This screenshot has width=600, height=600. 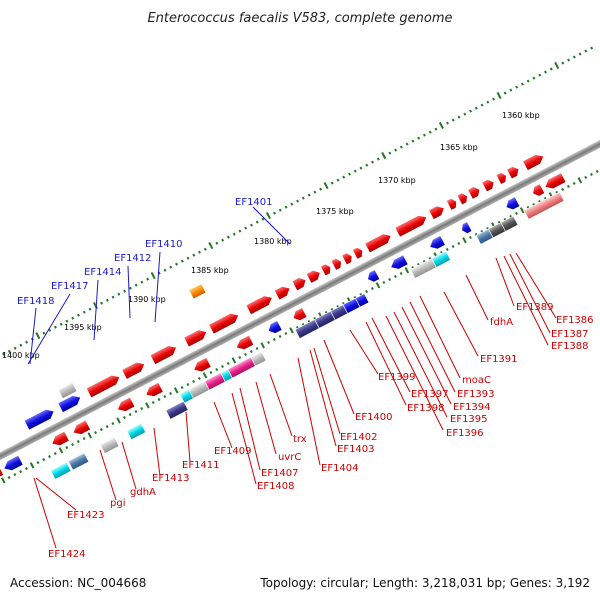 I want to click on gene-label: EF1411, so click(x=201, y=465).